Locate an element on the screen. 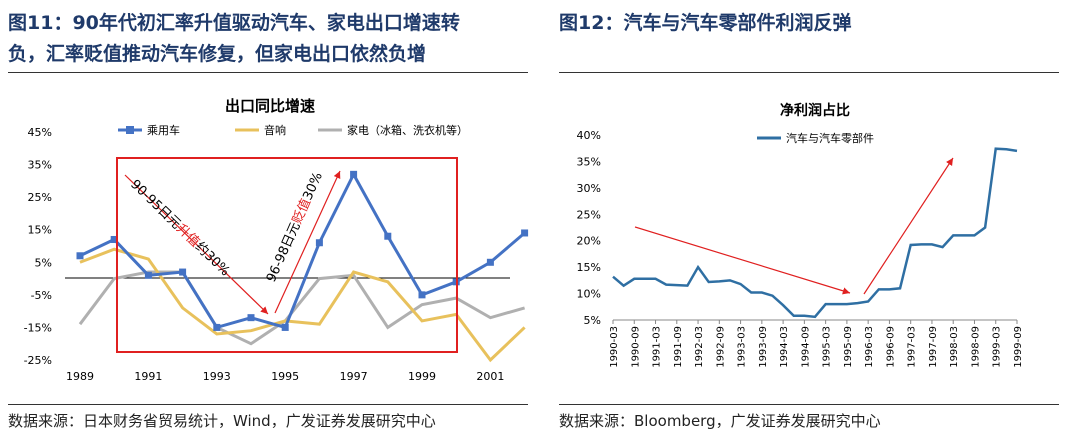 The width and height of the screenshot is (1065, 441). right-chart-legend: 汽车与汽车零部件 is located at coordinates (815, 138).